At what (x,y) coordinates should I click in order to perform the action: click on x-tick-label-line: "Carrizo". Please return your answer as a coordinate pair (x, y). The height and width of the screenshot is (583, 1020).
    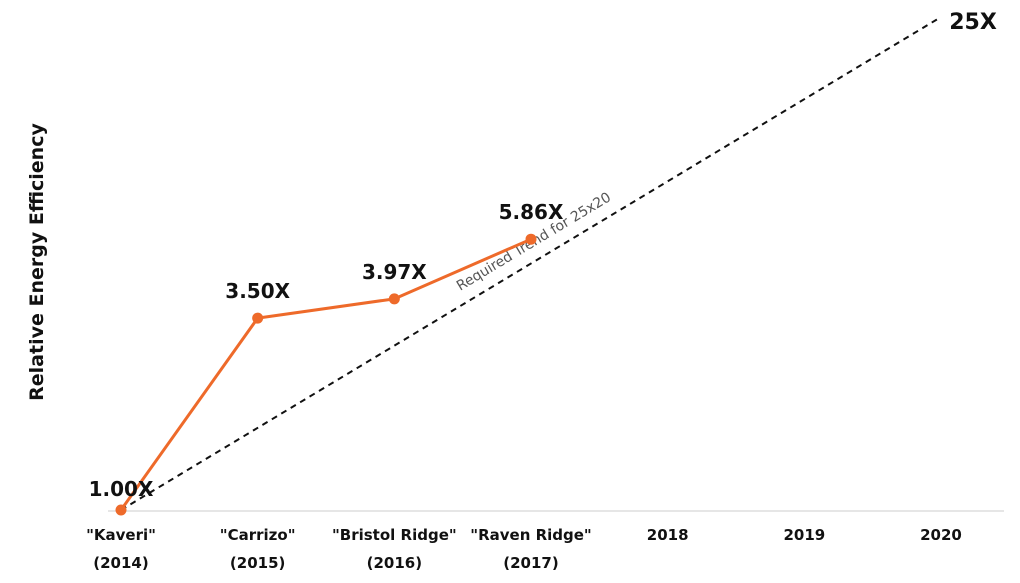
    Looking at the image, I should click on (258, 535).